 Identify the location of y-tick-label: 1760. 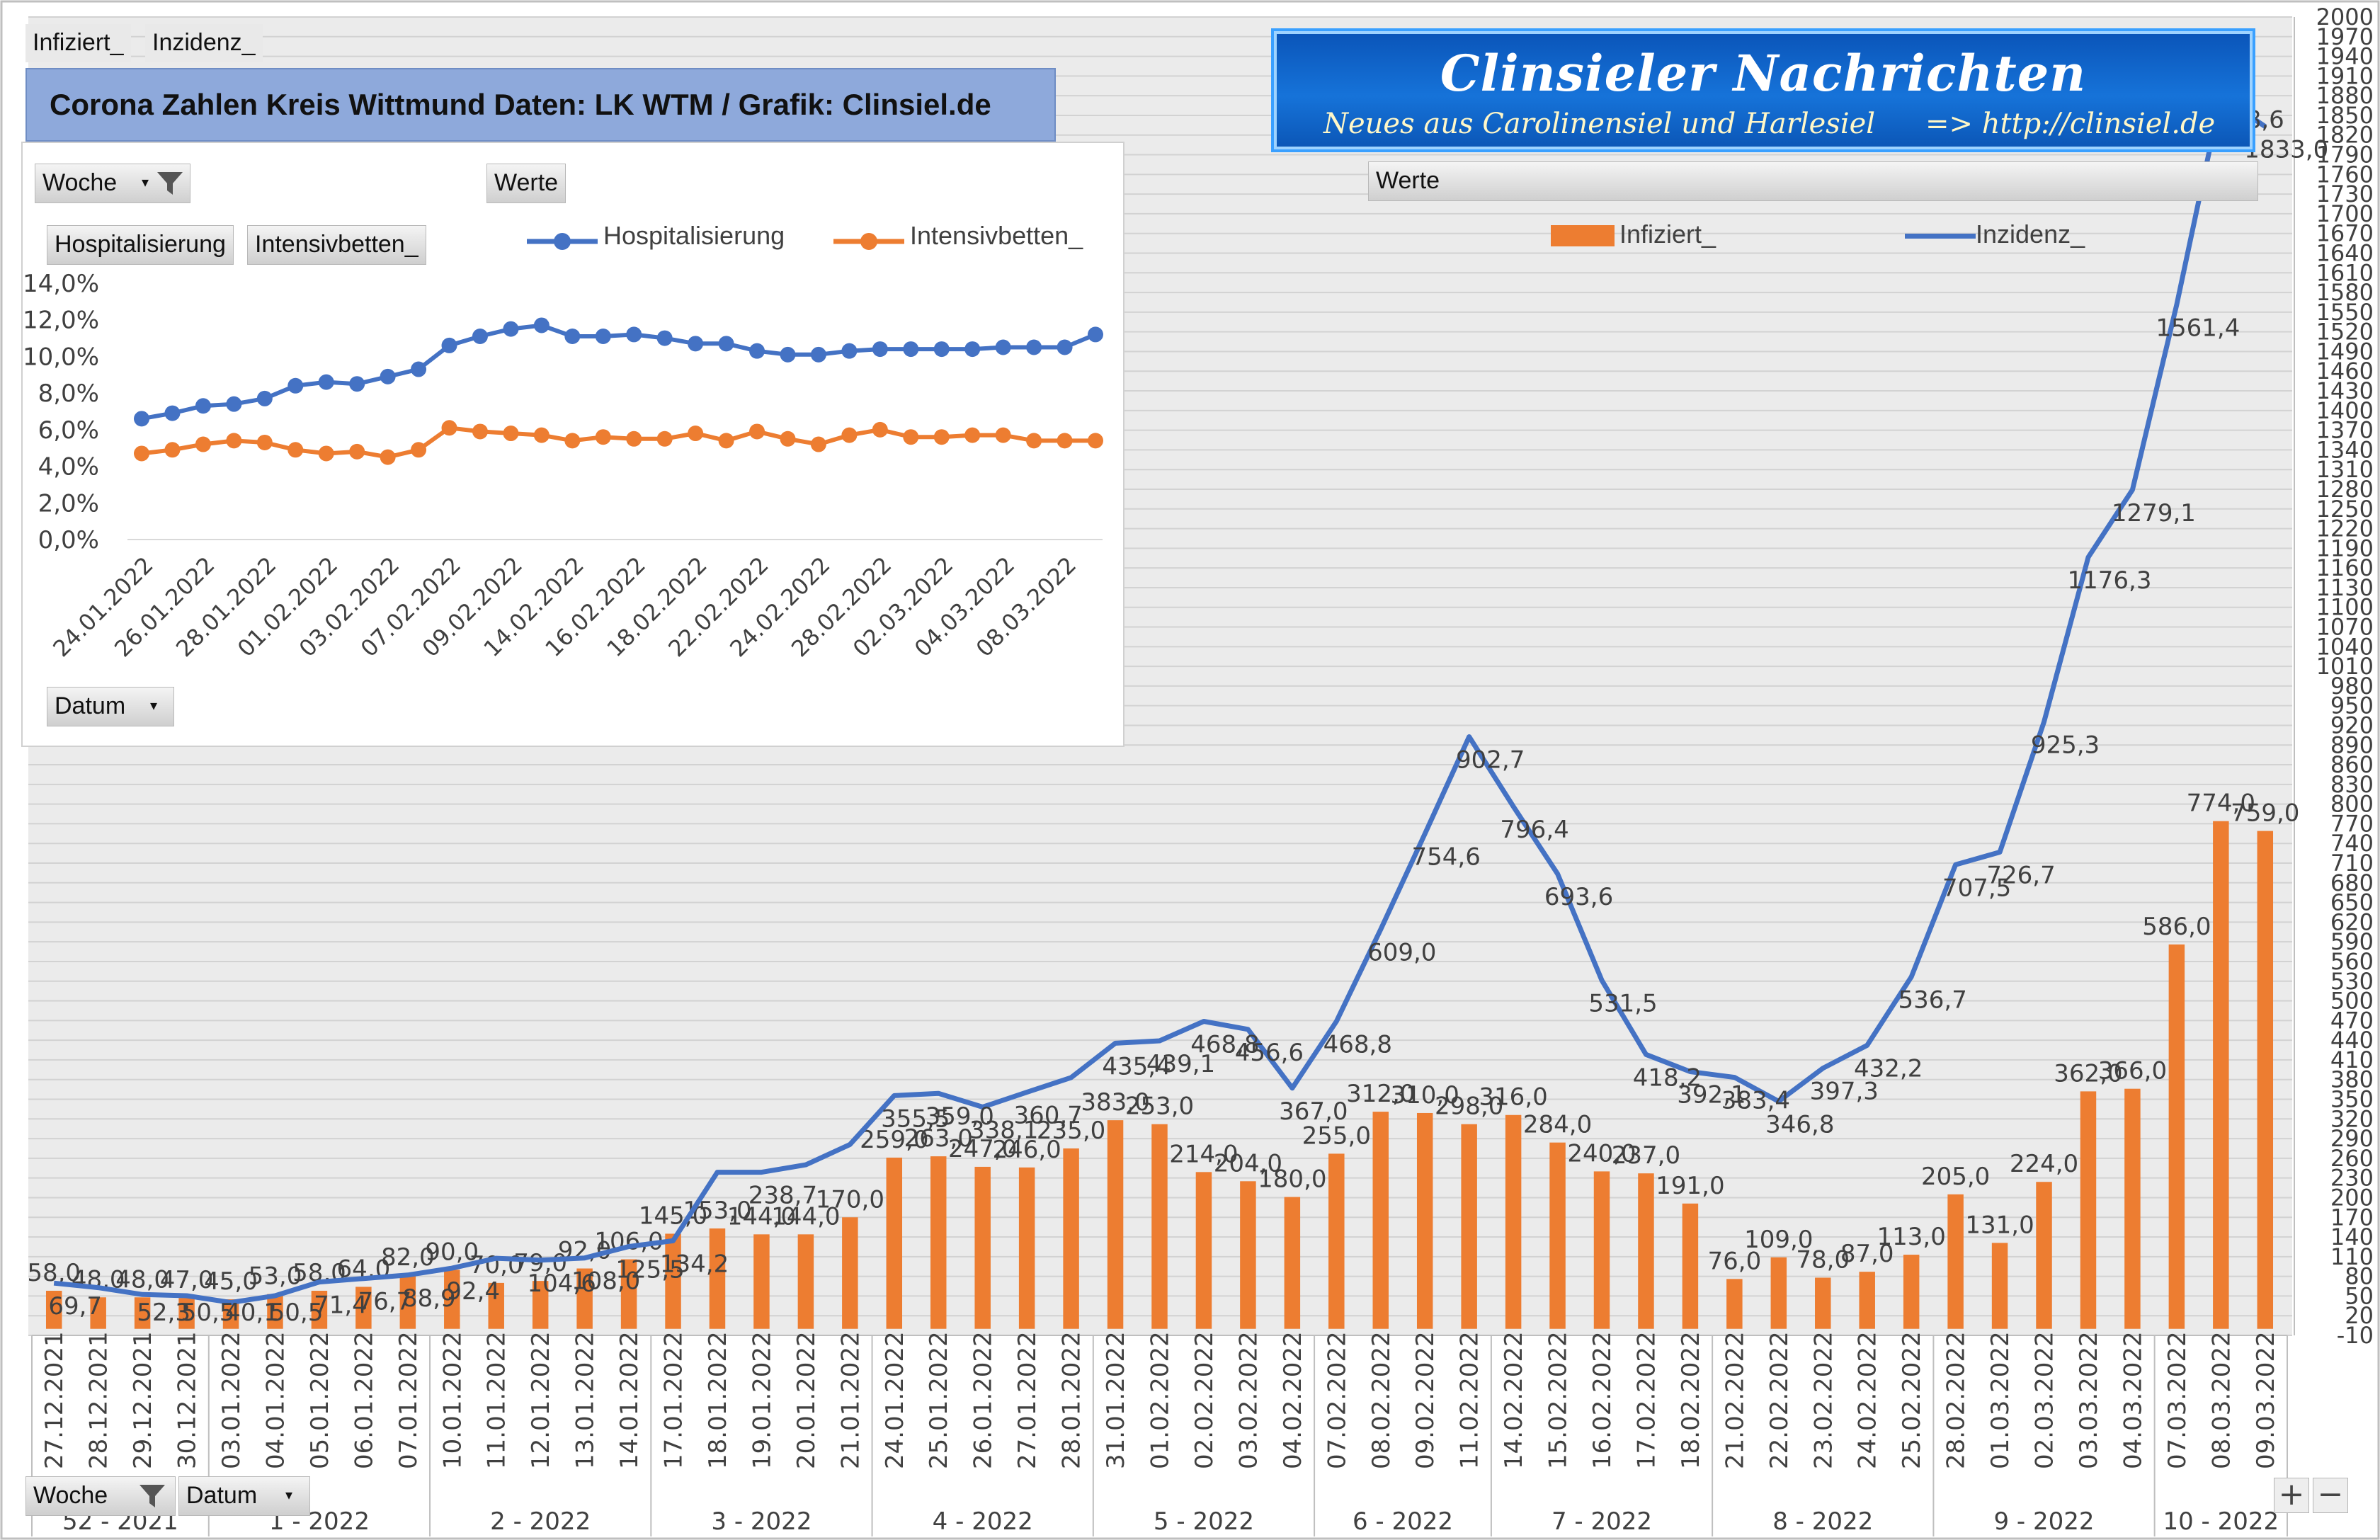
(2345, 175).